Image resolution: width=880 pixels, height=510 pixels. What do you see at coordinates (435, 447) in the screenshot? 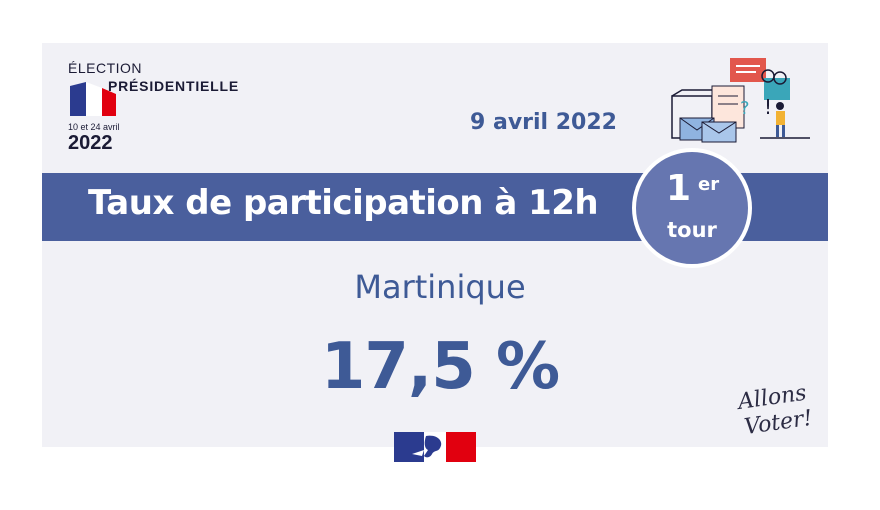
I see `marianne-logo` at bounding box center [435, 447].